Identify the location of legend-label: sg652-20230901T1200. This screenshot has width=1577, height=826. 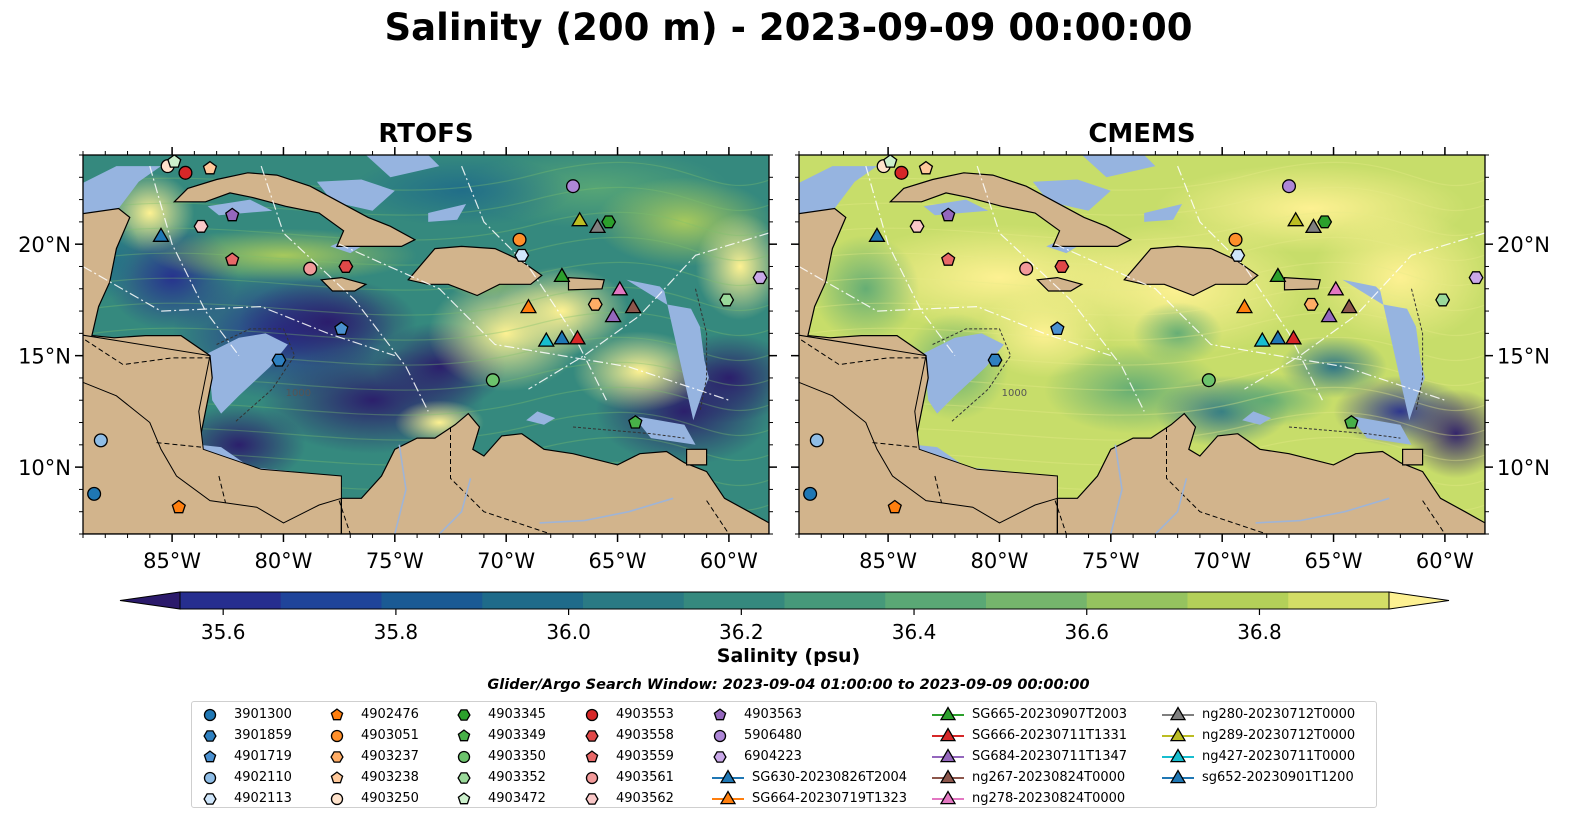
(1278, 777).